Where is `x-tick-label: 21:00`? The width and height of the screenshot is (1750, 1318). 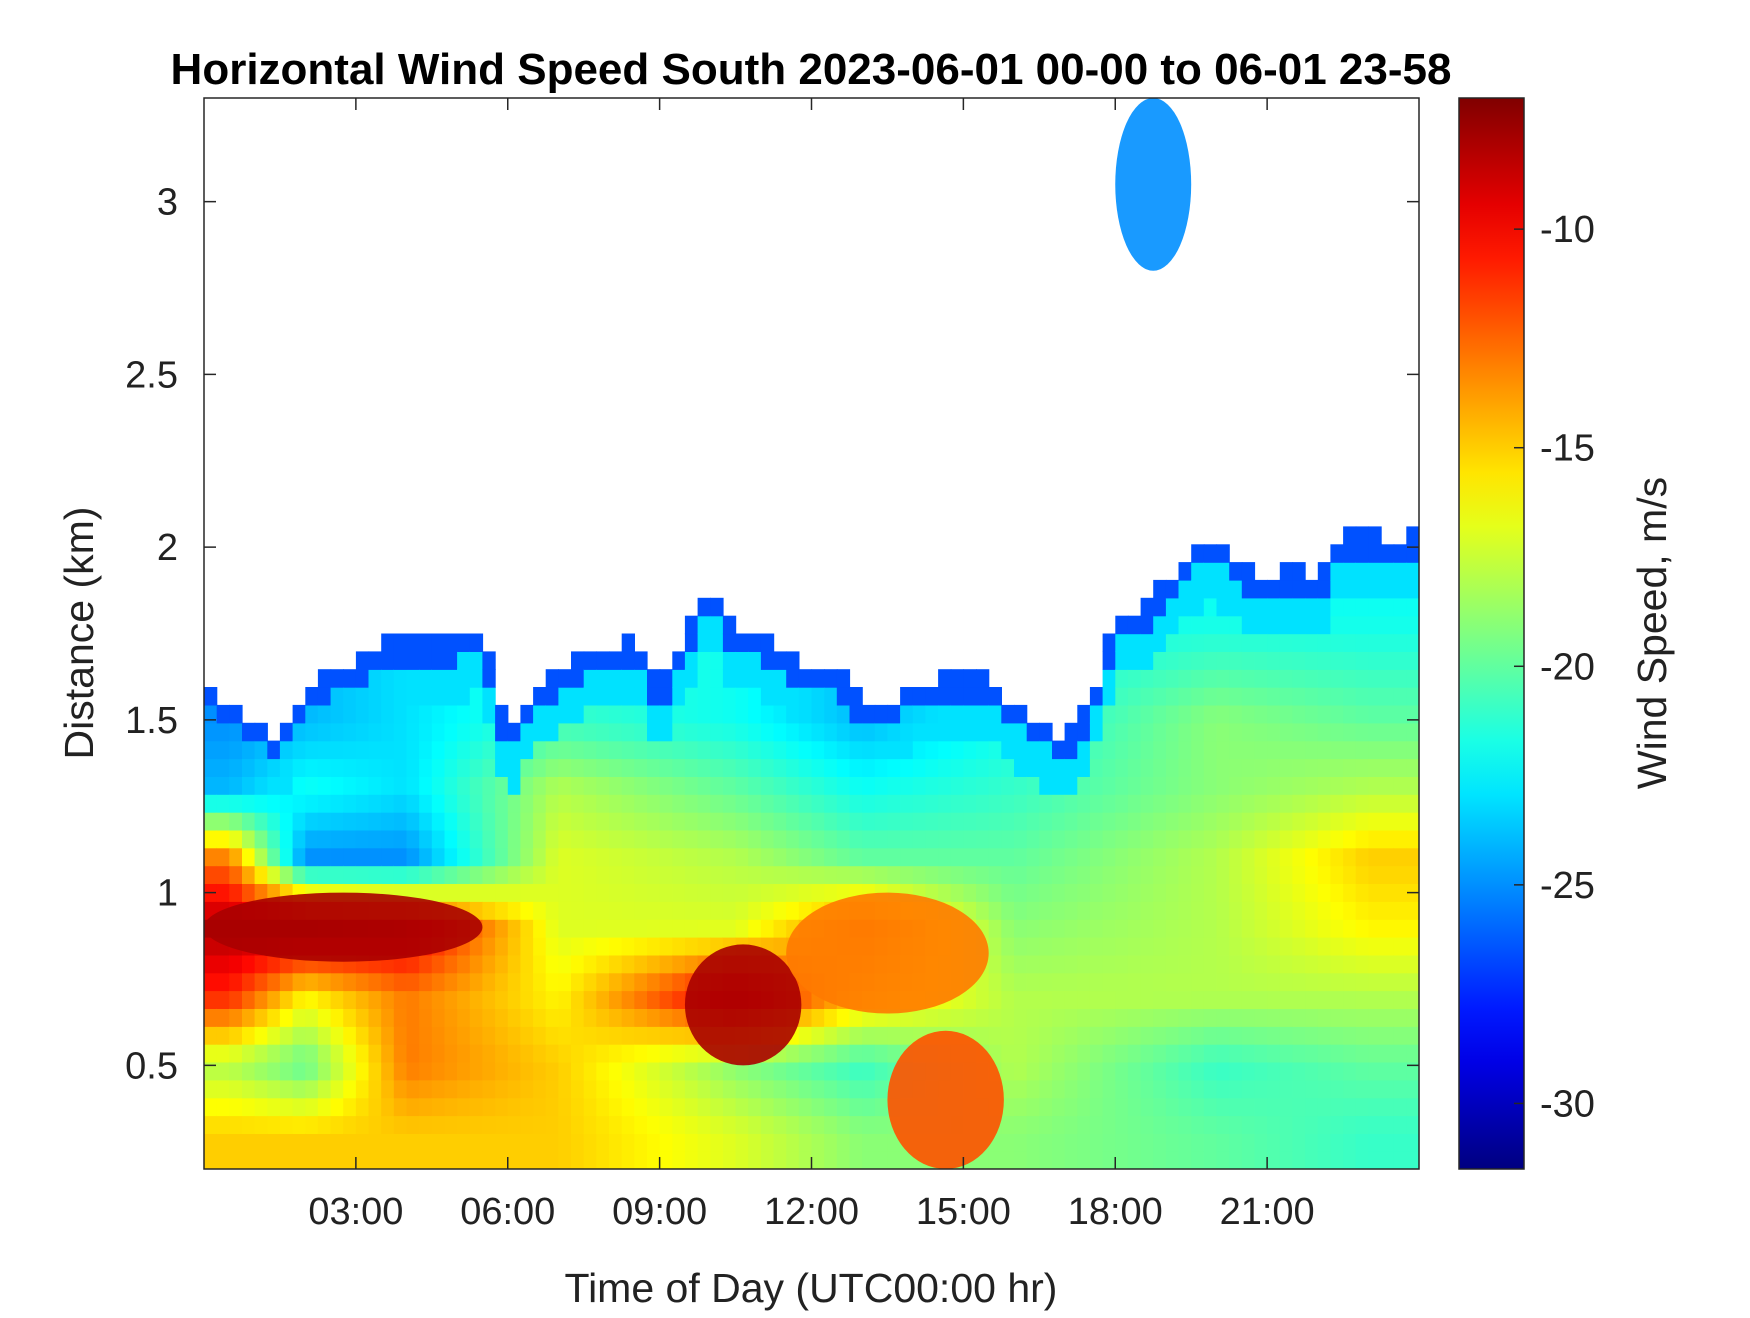 x-tick-label: 21:00 is located at coordinates (1267, 1212).